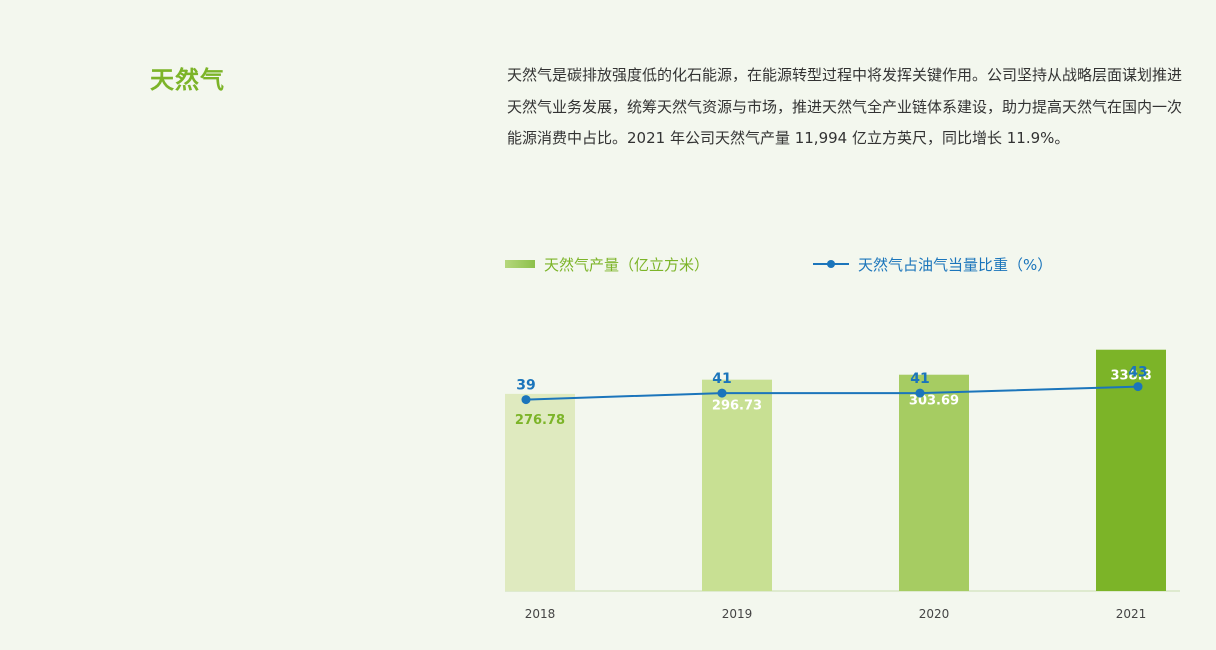  Describe the element at coordinates (526, 400) in the screenshot. I see `share-point-2018` at that location.